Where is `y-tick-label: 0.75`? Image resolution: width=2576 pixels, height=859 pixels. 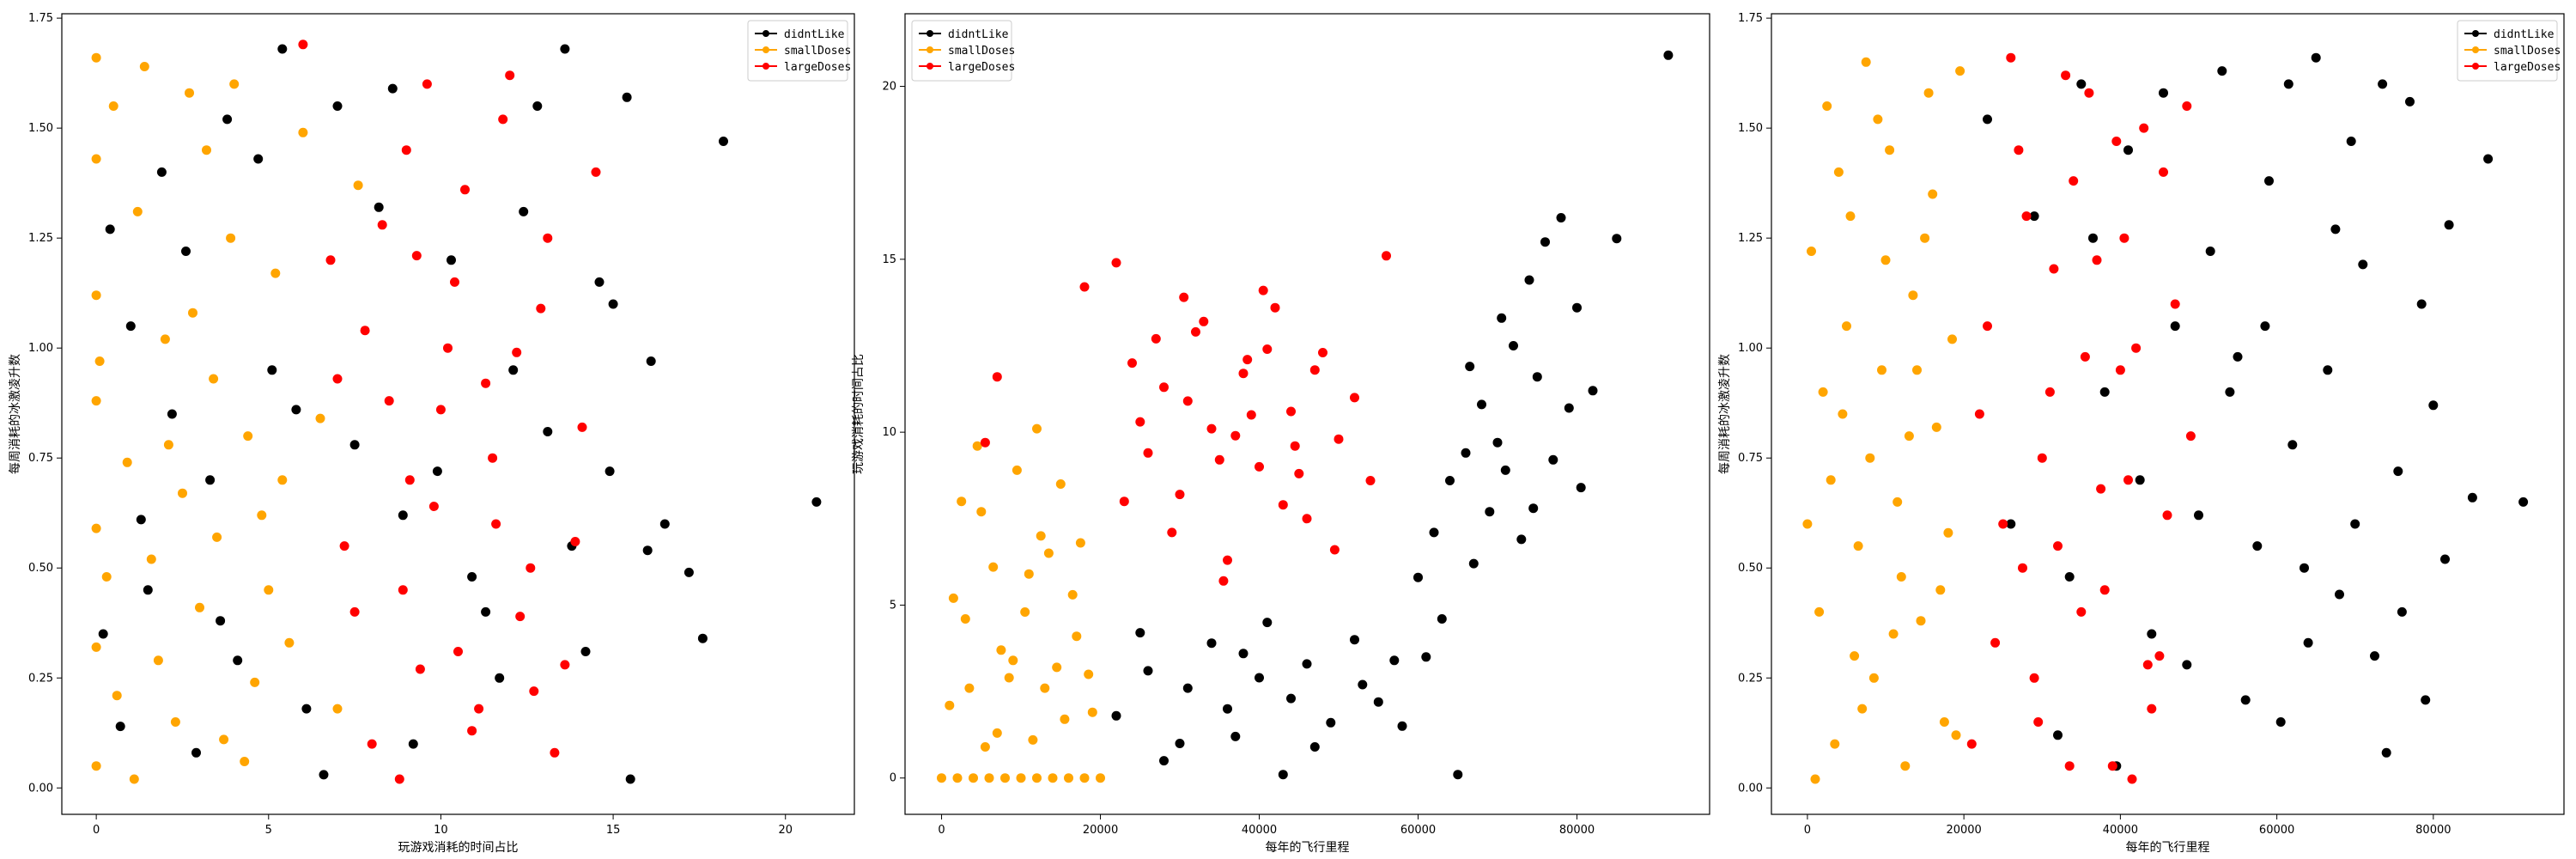
y-tick-label: 0.75 is located at coordinates (1751, 459).